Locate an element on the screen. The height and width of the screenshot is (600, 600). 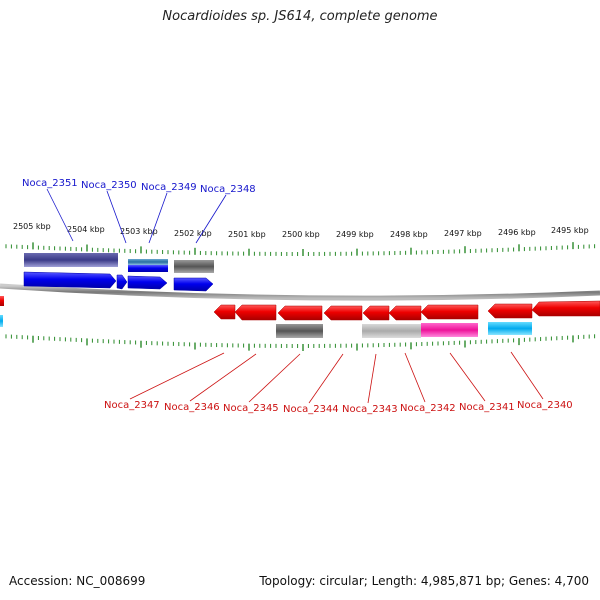
forward-strand-genes is located at coordinates (107, 290).